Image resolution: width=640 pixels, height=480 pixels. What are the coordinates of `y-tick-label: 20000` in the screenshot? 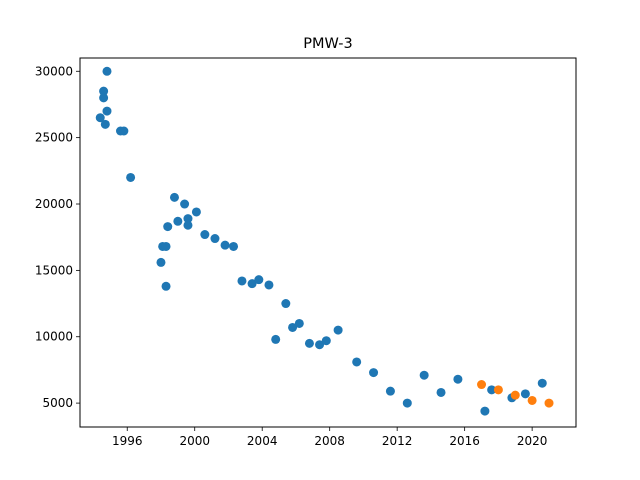 It's located at (54, 204).